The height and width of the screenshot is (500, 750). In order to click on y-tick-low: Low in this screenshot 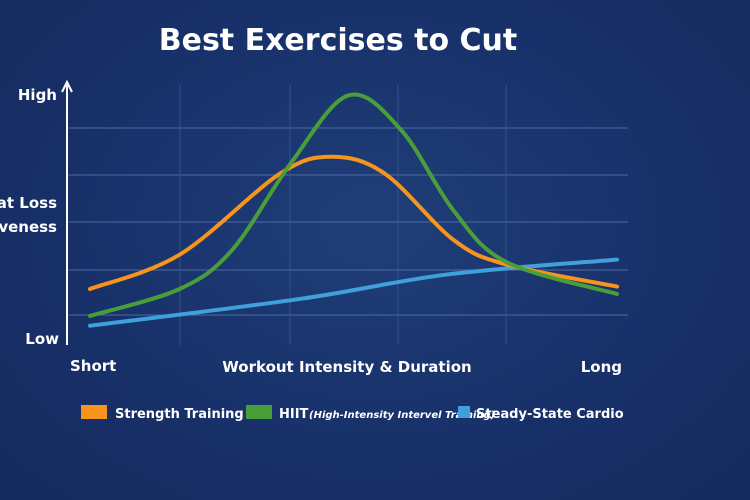, I will do `click(42, 339)`.